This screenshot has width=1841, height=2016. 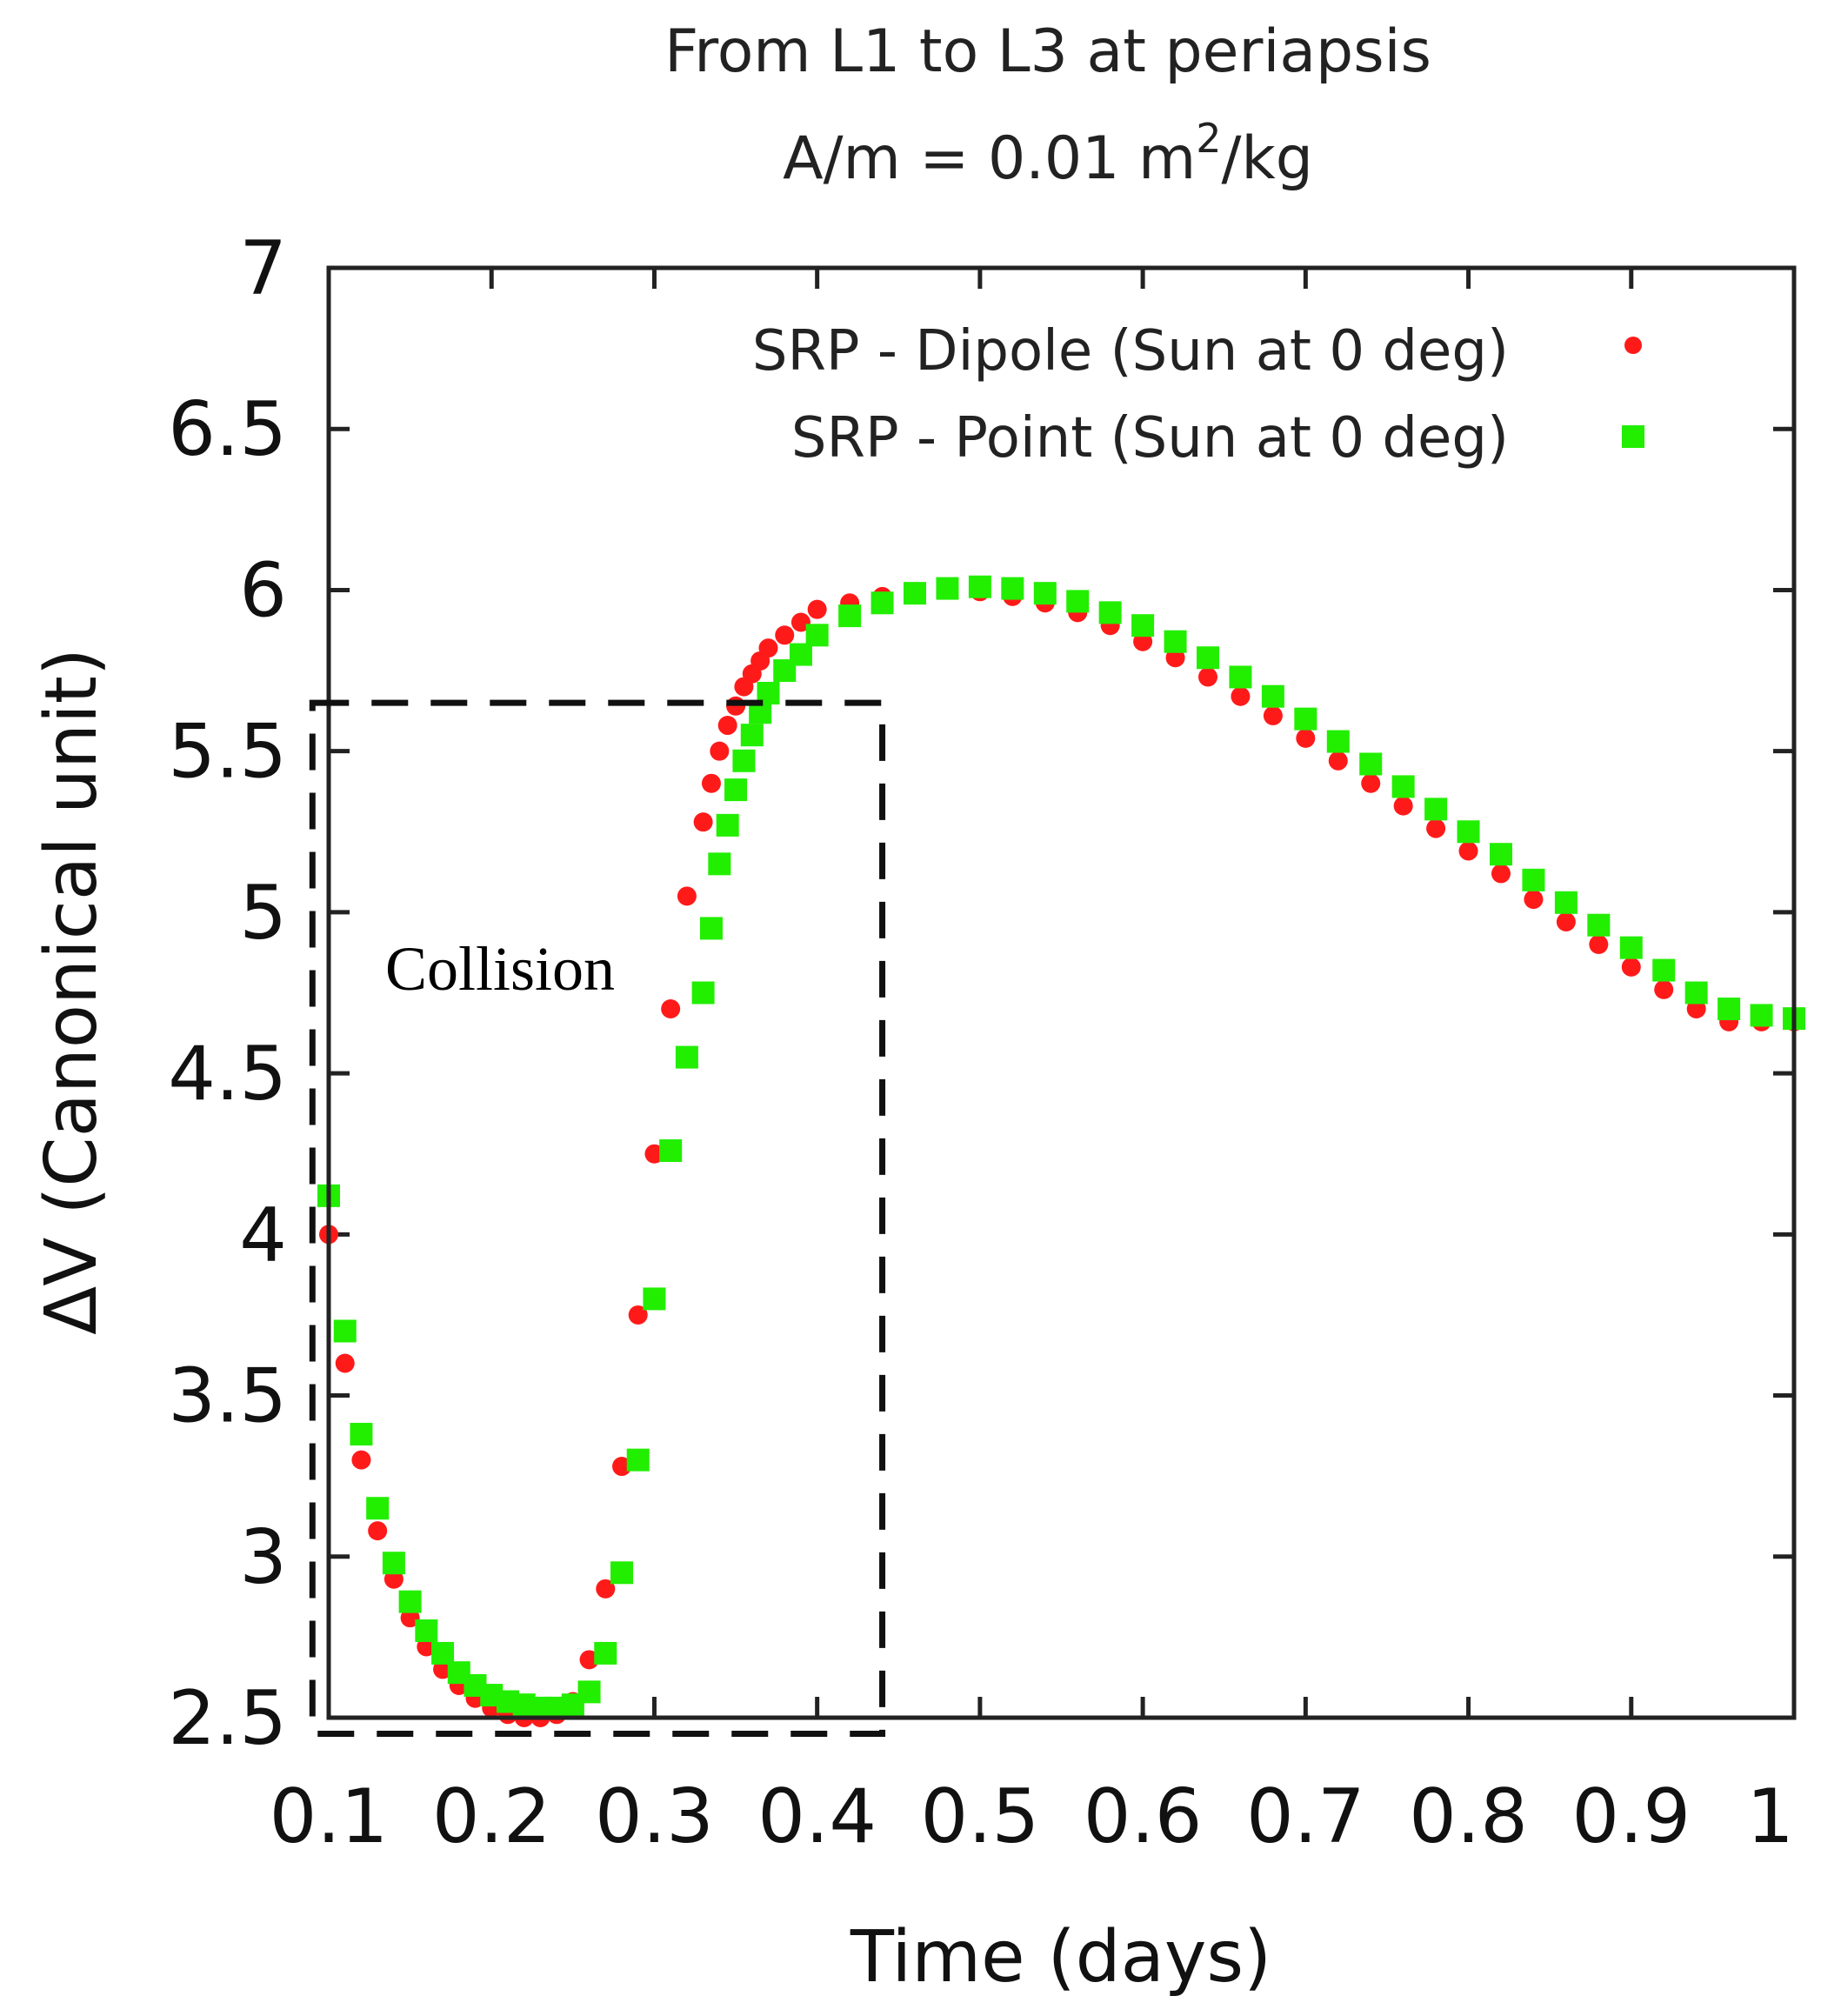 I want to click on title-line2-prefix: A/m = 0.01 m, so click(x=989, y=158).